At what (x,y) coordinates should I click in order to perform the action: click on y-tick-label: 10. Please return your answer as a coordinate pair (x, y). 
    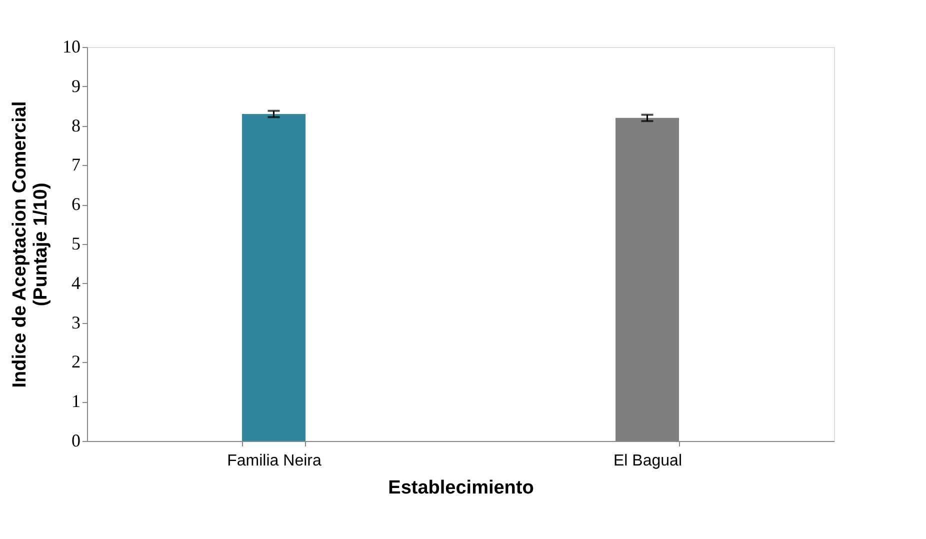
    Looking at the image, I should click on (71, 46).